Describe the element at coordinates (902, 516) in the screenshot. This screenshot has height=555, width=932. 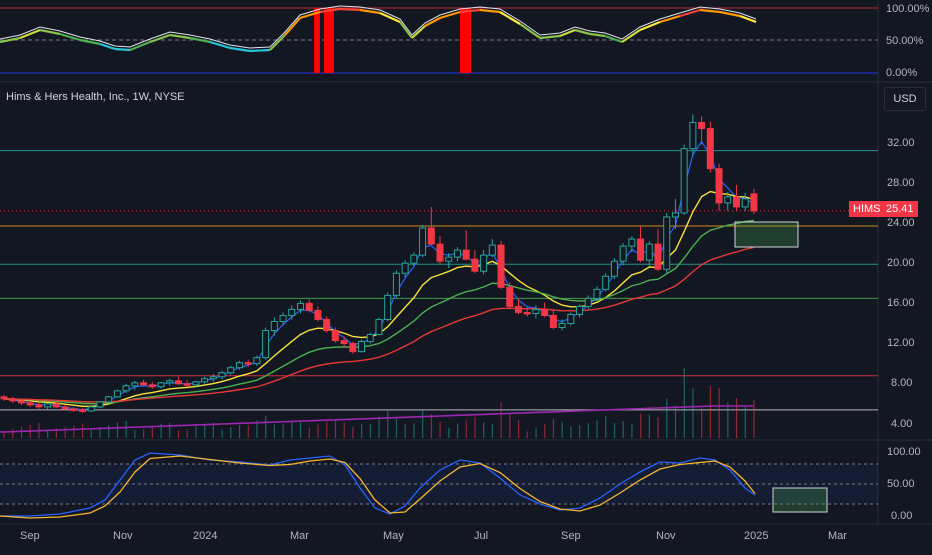
I see `stoch-tick: 0.00` at that location.